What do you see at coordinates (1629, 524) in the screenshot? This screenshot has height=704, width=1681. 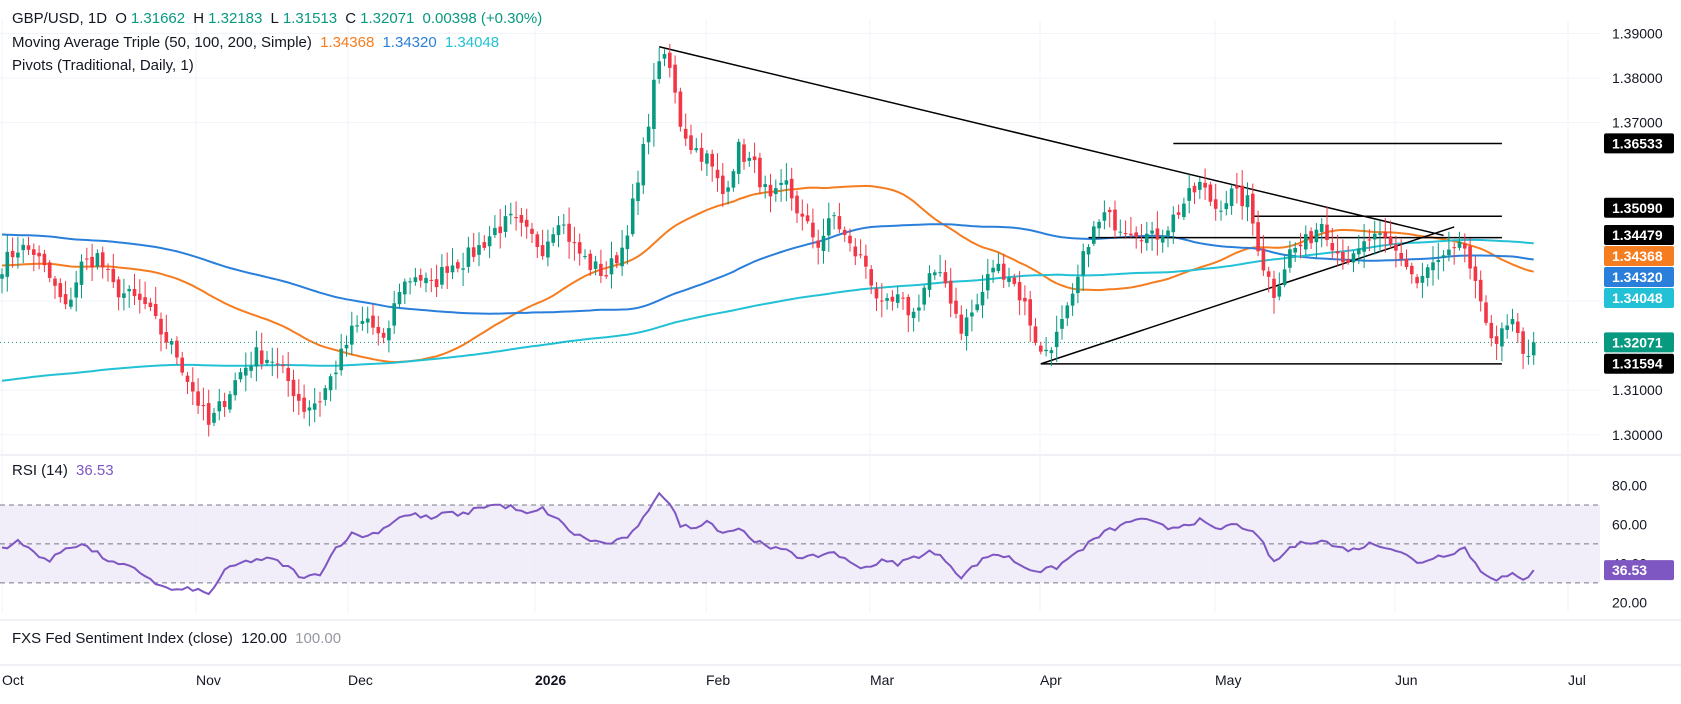 I see `rsi-tick-label: 60.00` at bounding box center [1629, 524].